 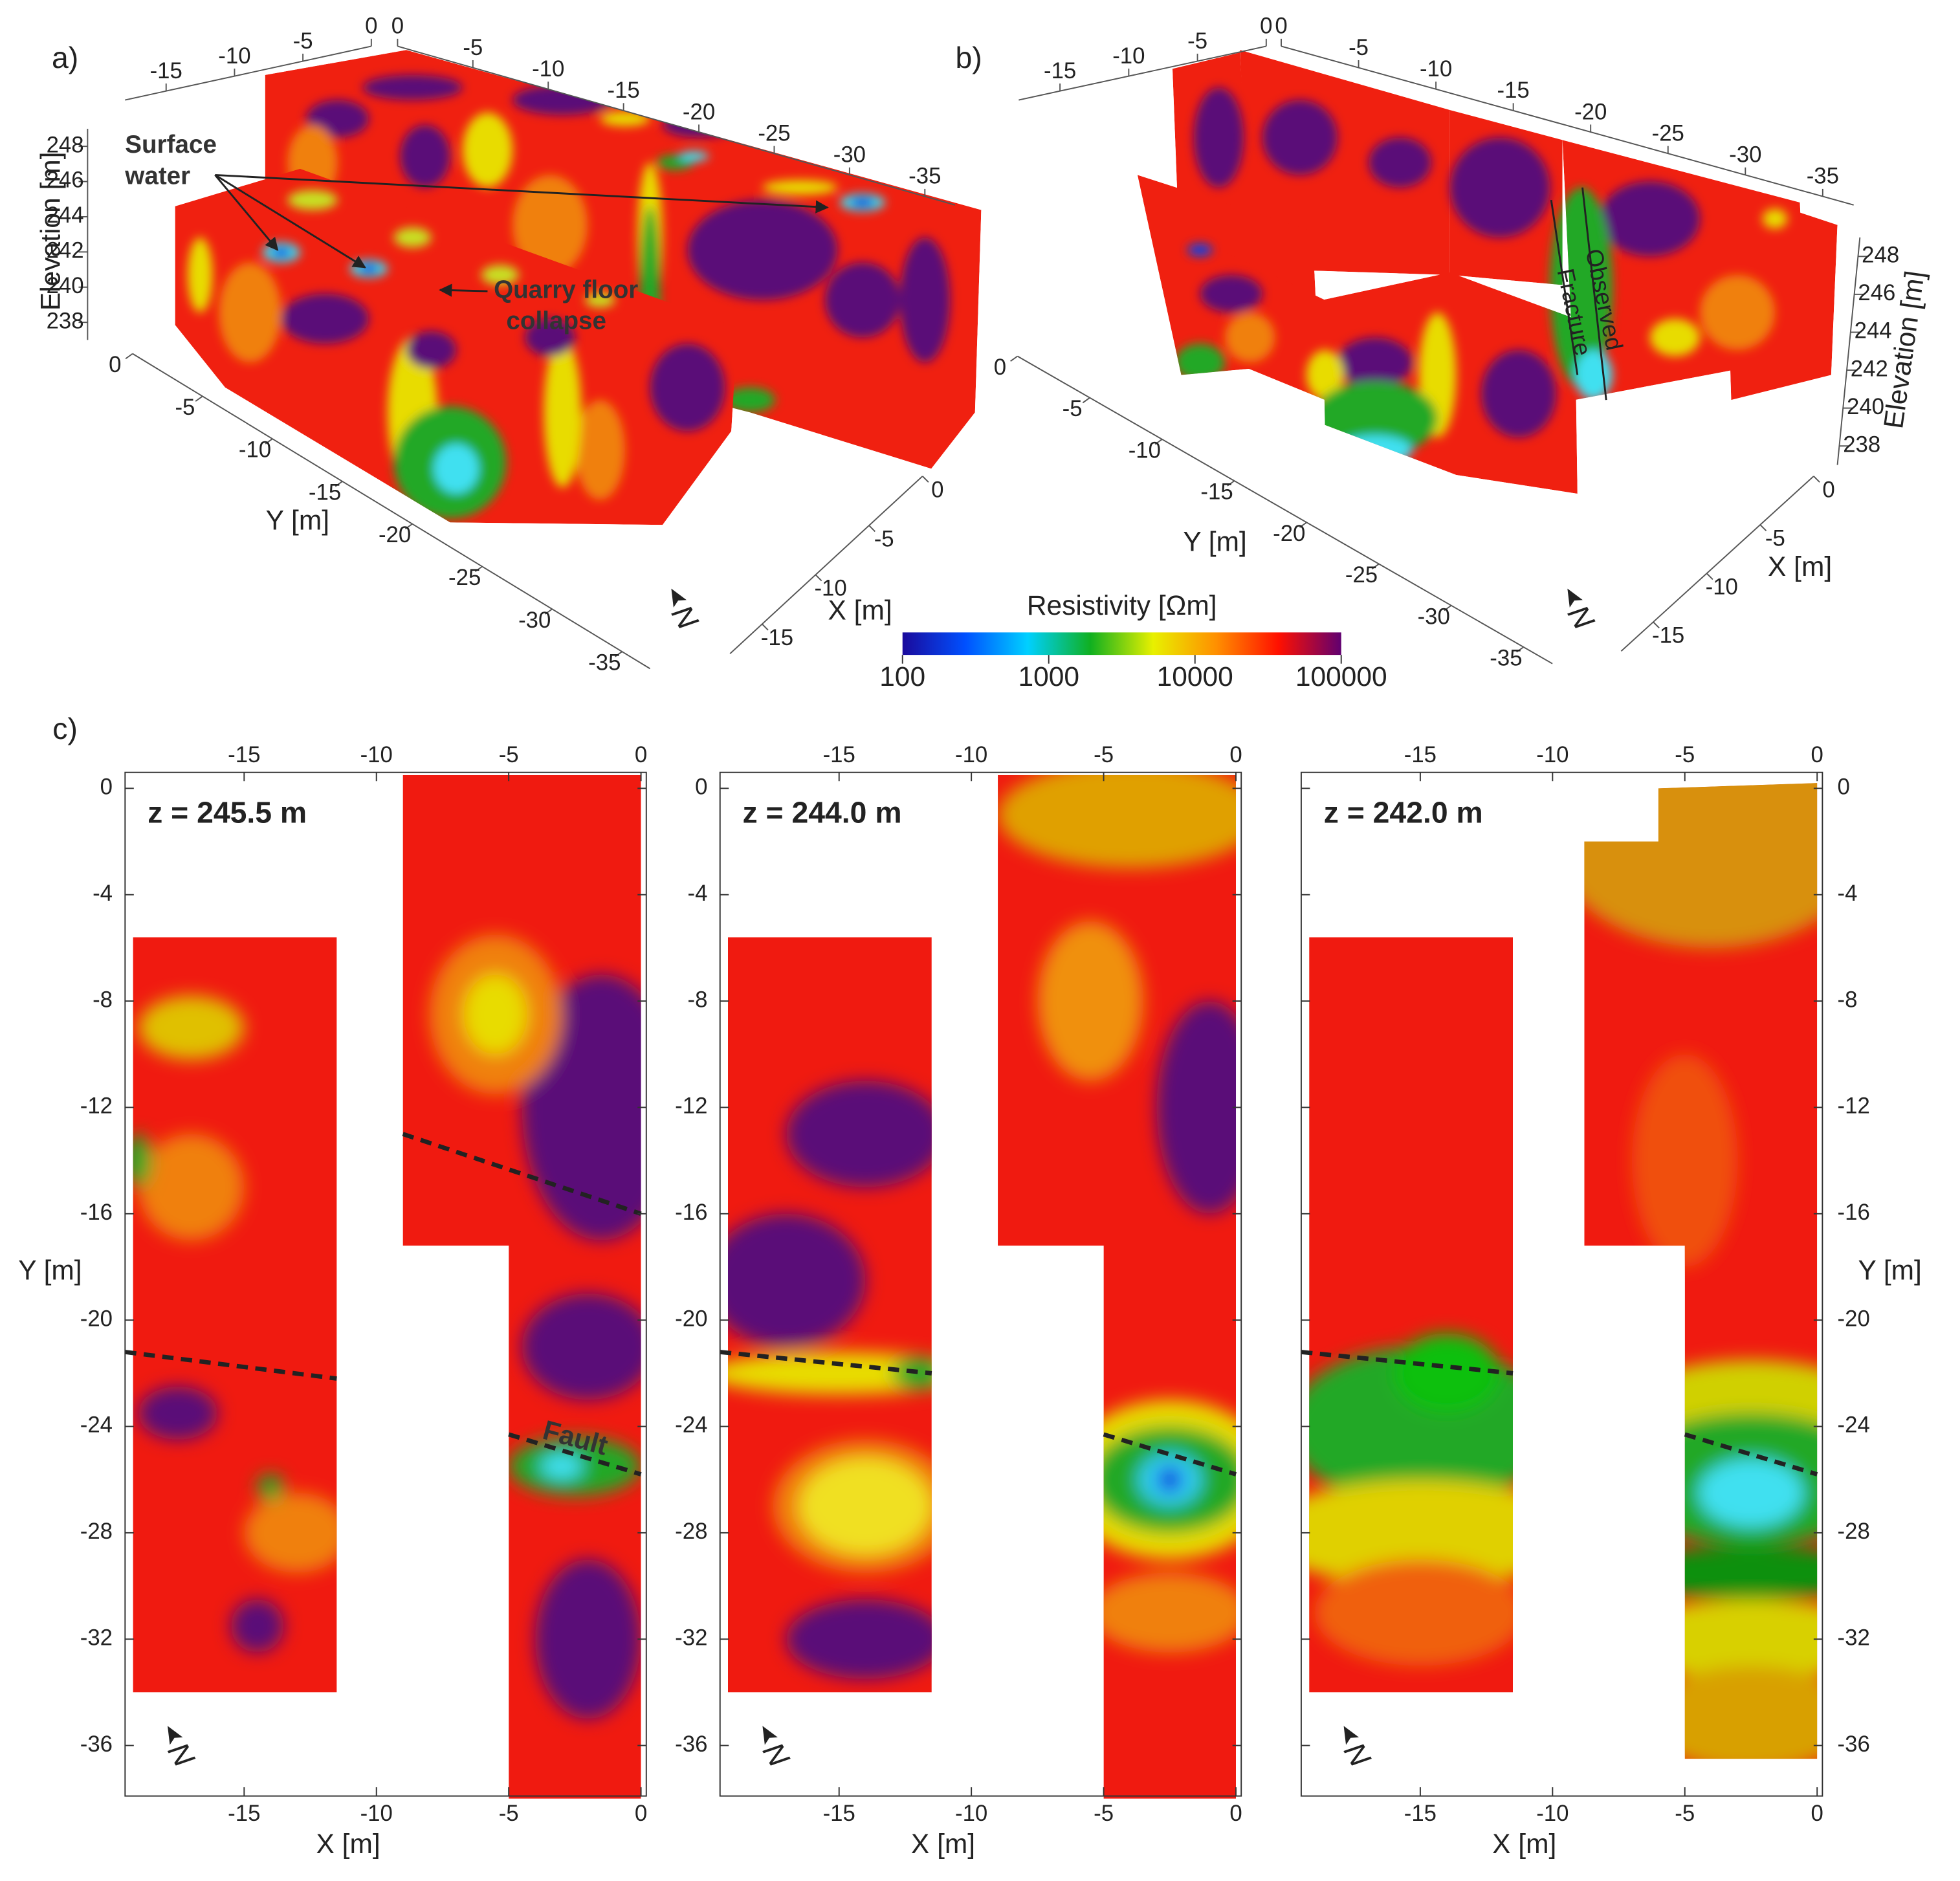 I want to click on annotation: water, so click(x=157, y=176).